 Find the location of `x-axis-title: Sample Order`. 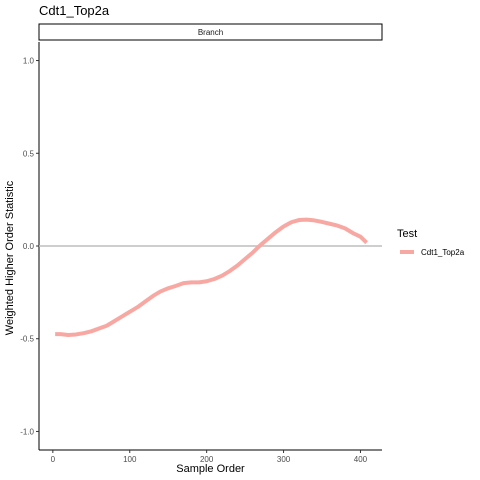

x-axis-title: Sample Order is located at coordinates (210, 469).